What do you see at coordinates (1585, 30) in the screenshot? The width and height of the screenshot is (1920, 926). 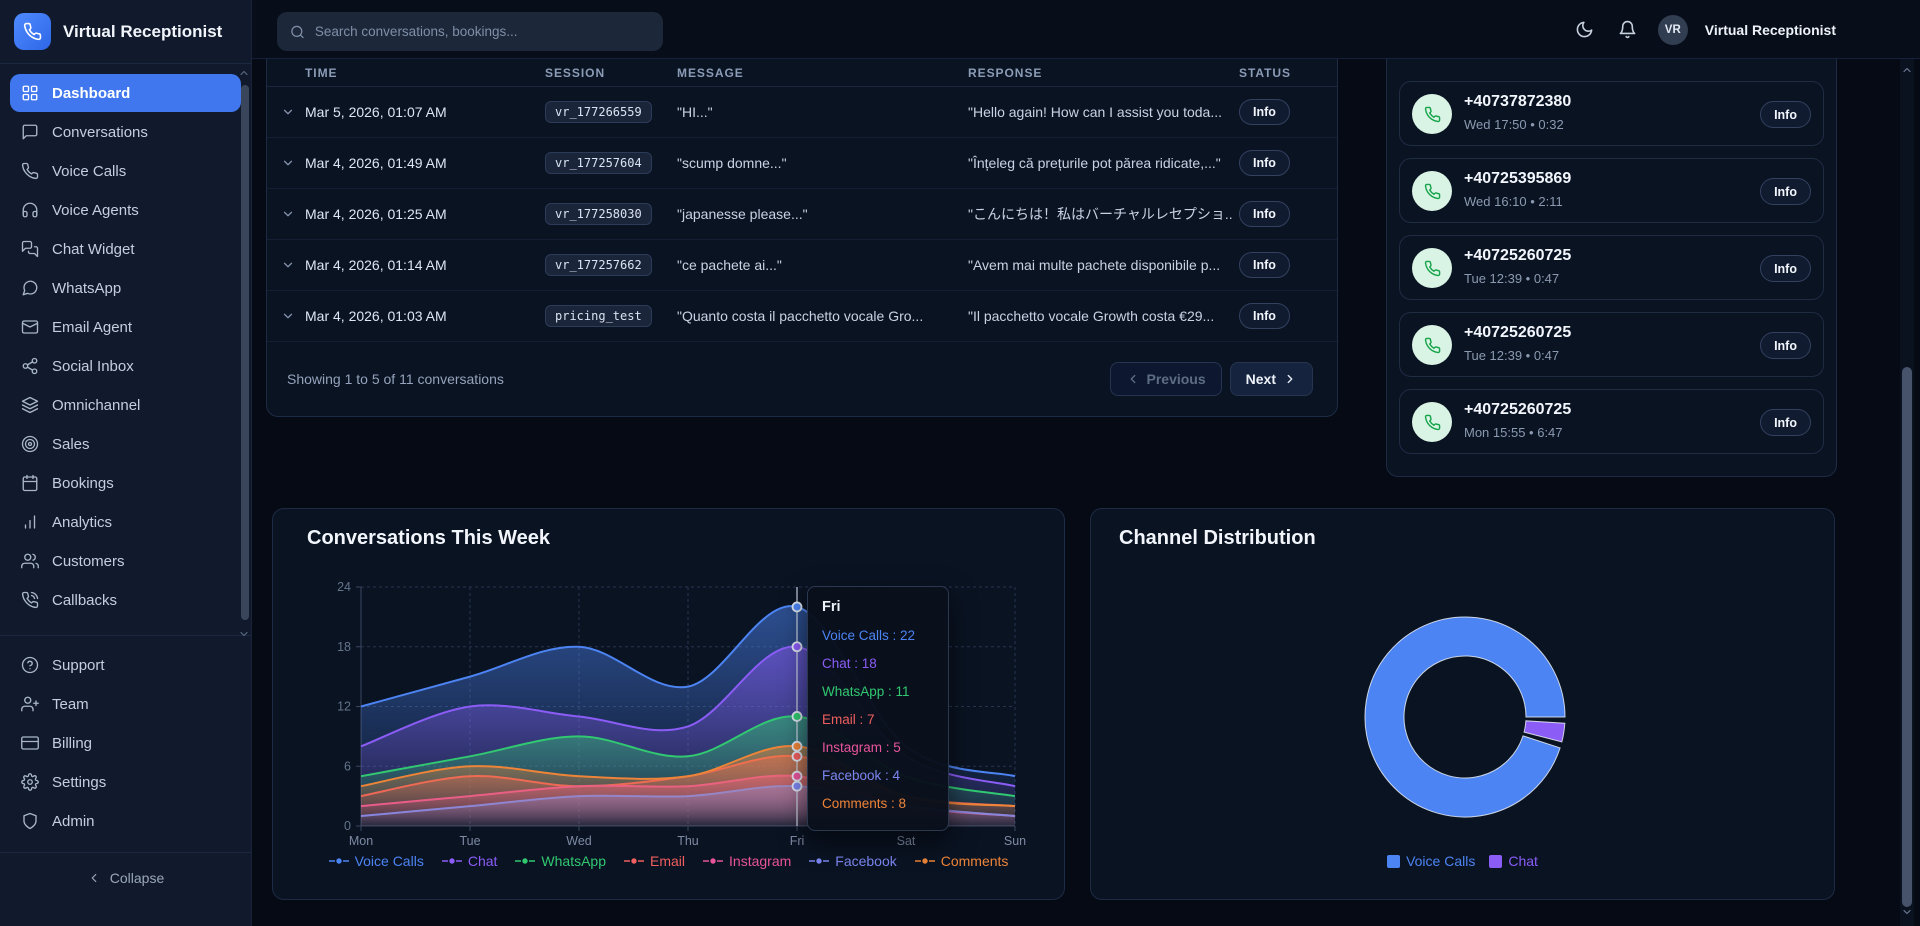 I see `theme-toggle-moon-icon` at bounding box center [1585, 30].